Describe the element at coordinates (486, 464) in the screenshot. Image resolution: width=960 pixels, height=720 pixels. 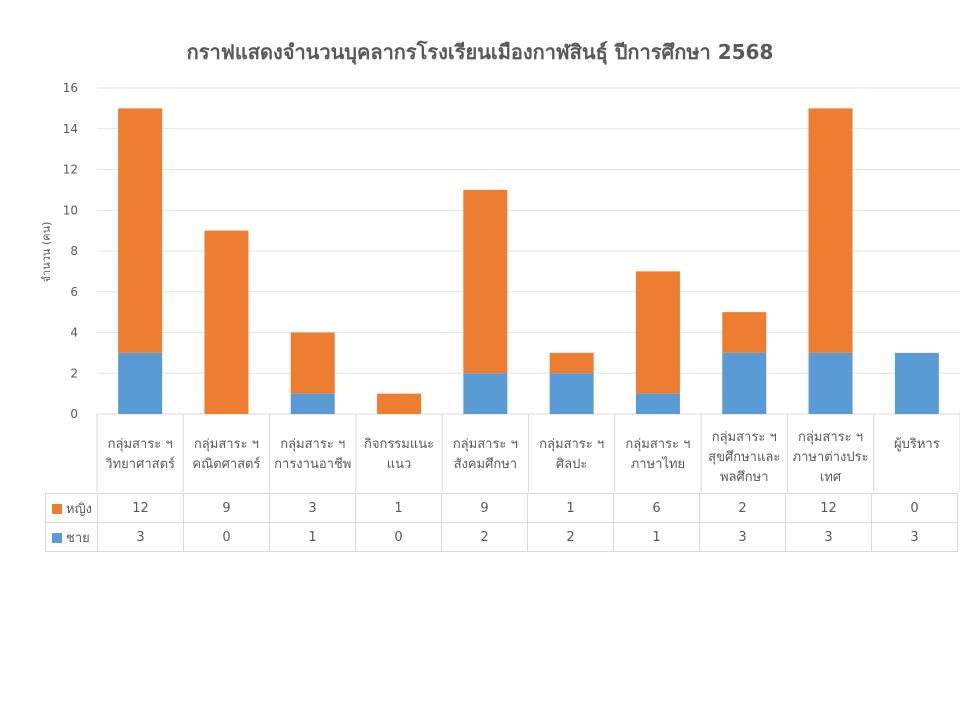
I see `x-tick-label: สังคมศึกษา` at that location.